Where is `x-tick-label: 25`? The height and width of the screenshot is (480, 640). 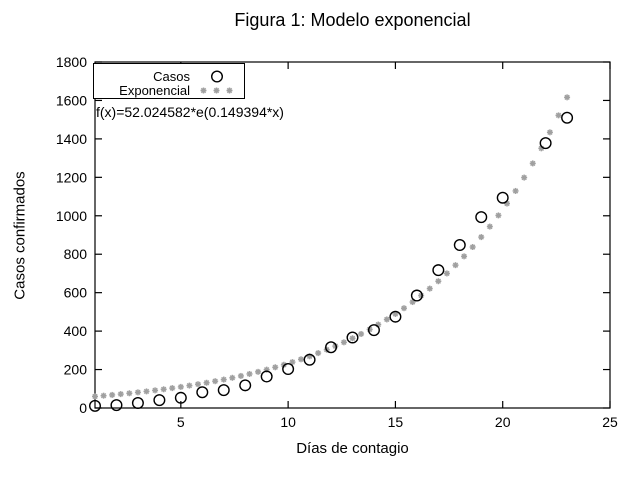 x-tick-label: 25 is located at coordinates (610, 422).